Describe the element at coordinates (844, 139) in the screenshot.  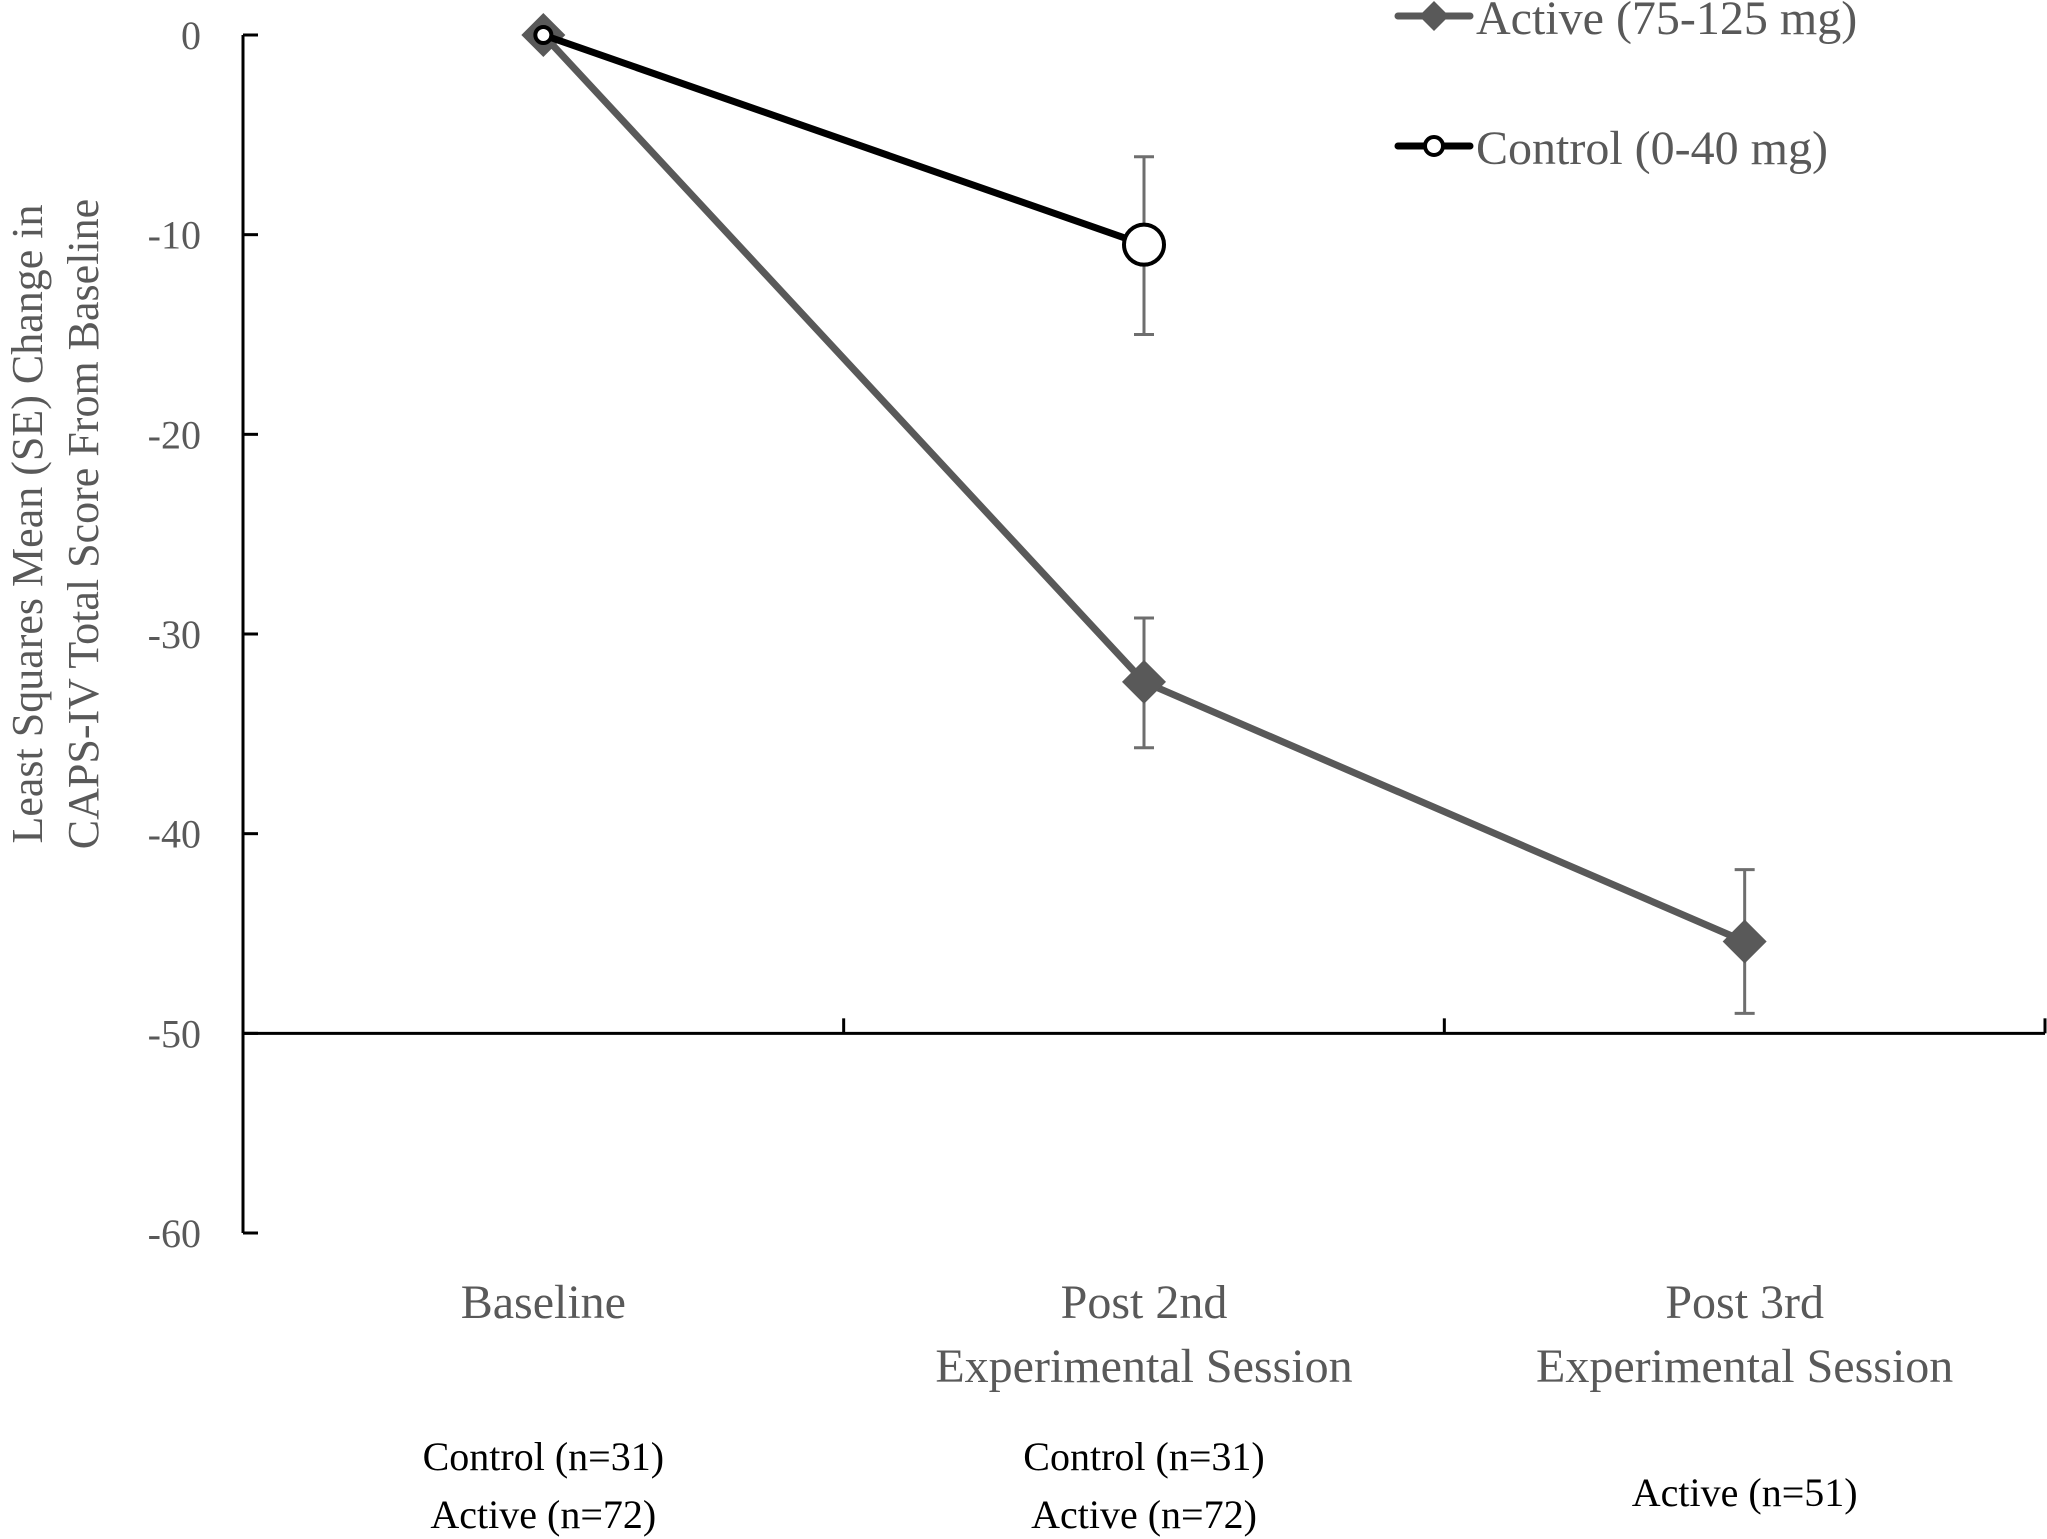
I see `series-line` at that location.